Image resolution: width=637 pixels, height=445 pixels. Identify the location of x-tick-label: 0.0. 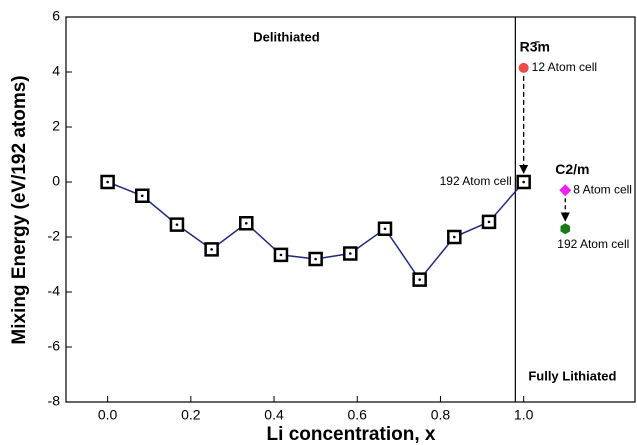
(108, 415).